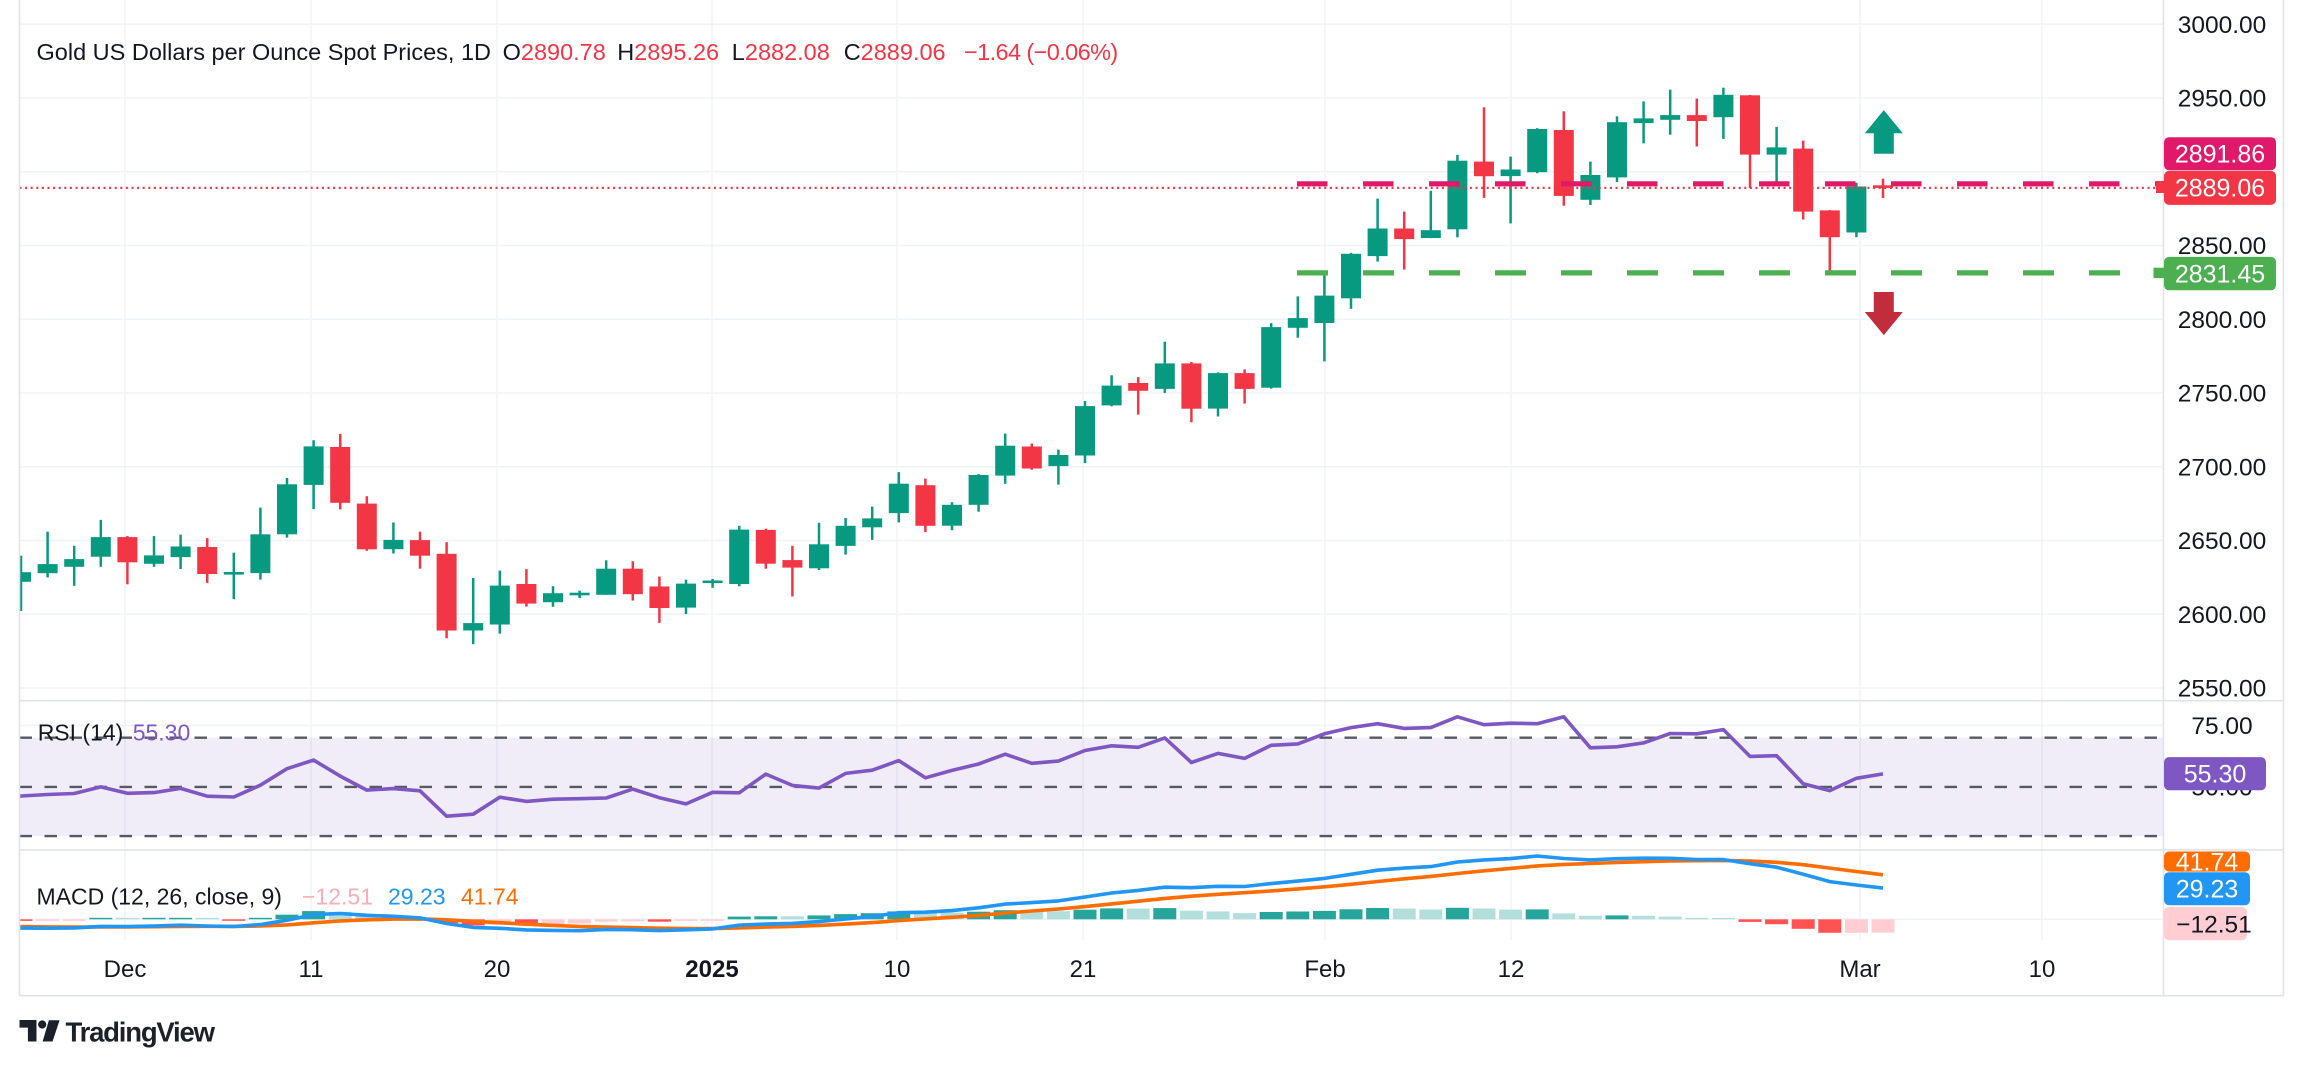 The image size is (2304, 1066). Describe the element at coordinates (554, 52) in the screenshot. I see `svg-text: O2890.78` at that location.